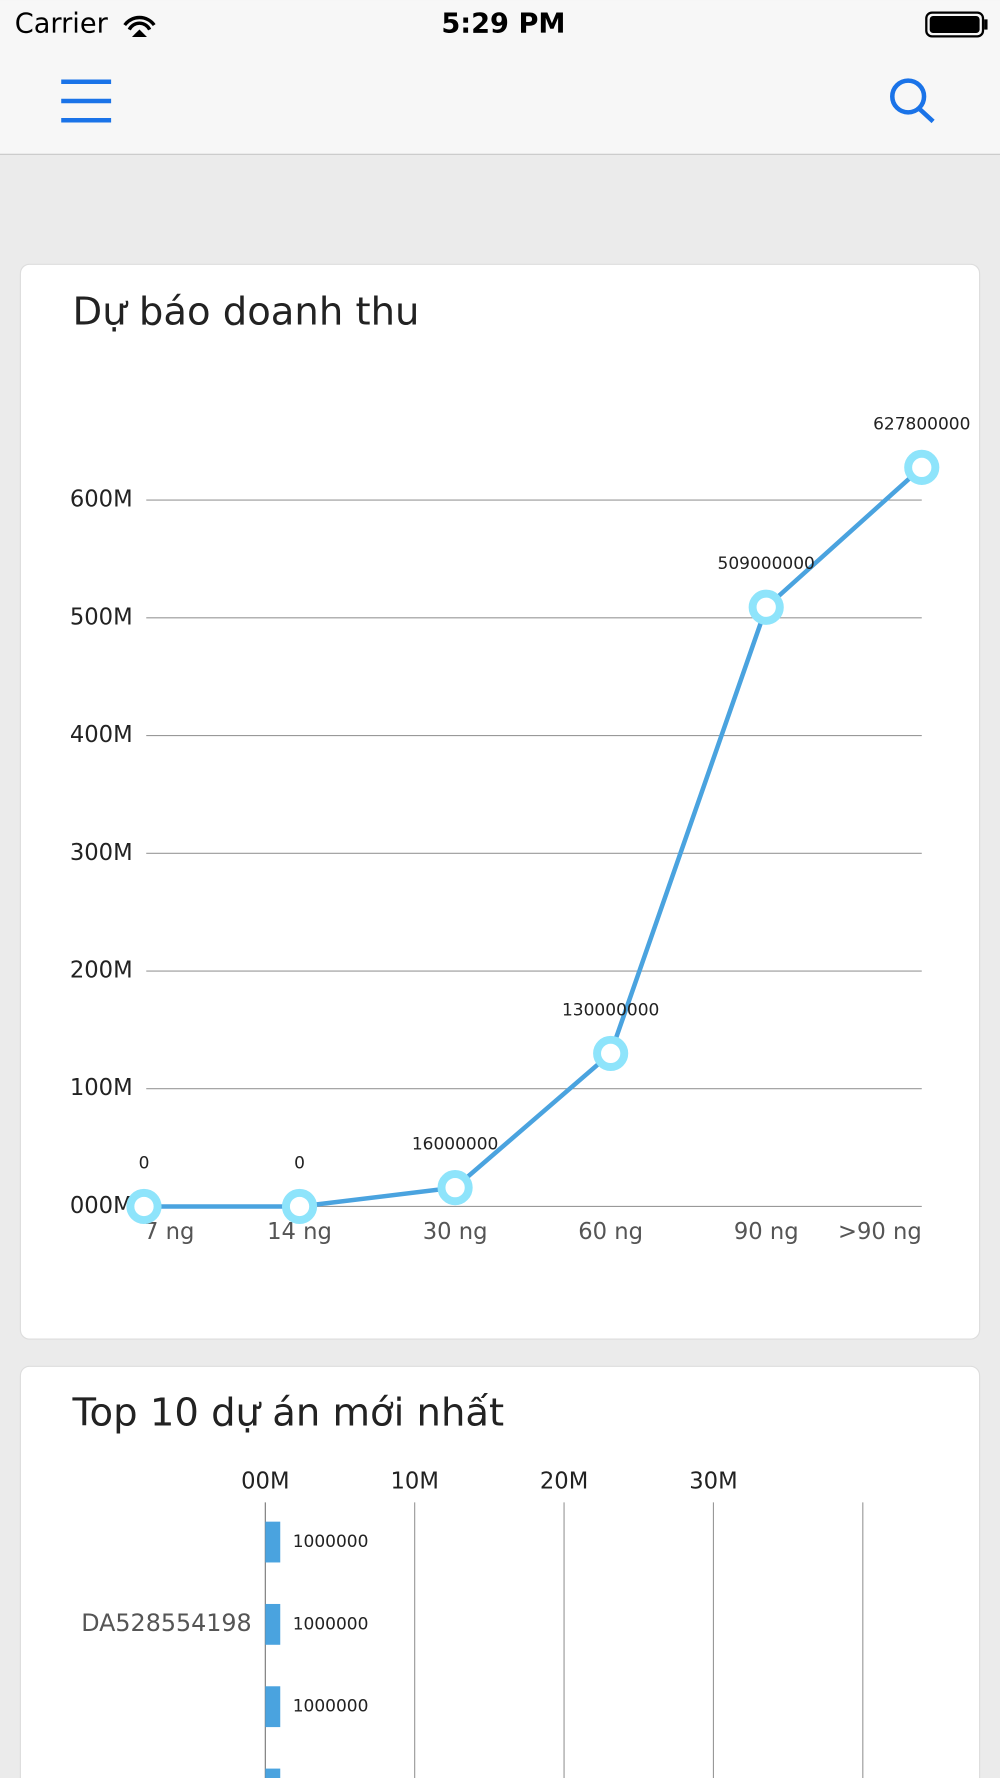 The height and width of the screenshot is (1778, 1000). I want to click on header, so click(500, 77).